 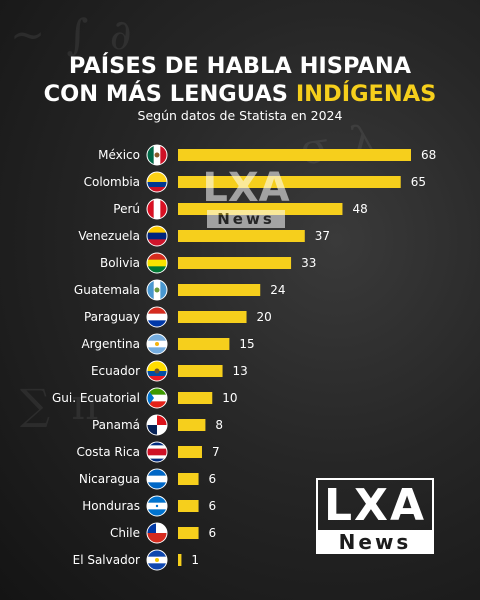 I want to click on bar-row: Paraguay 20, so click(x=178, y=317).